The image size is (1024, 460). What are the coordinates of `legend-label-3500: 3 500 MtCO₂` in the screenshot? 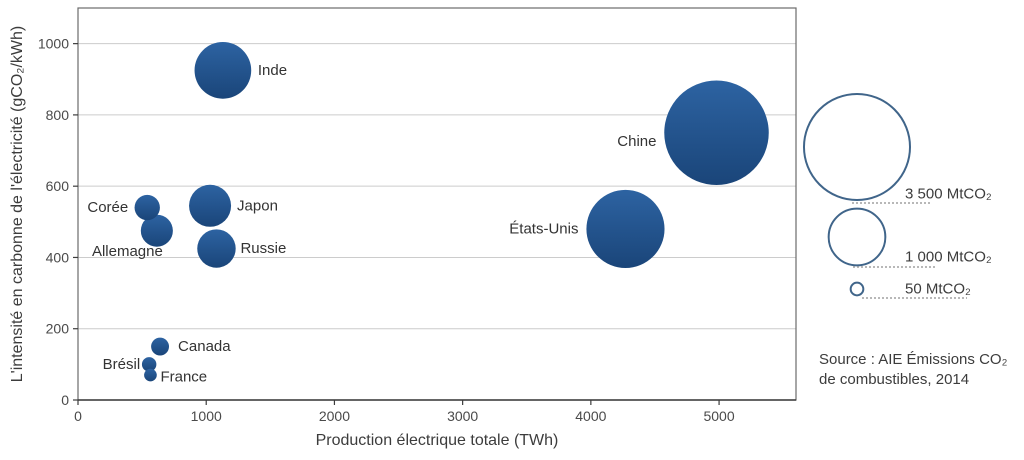 It's located at (948, 194).